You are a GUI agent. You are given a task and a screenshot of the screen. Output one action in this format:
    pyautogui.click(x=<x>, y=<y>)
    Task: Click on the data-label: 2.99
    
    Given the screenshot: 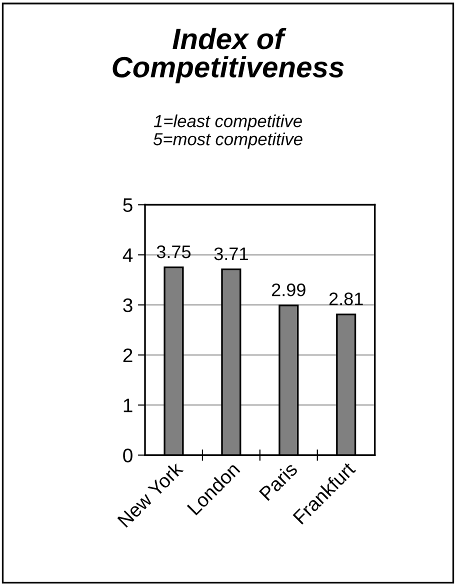 What is the action you would take?
    pyautogui.click(x=289, y=289)
    